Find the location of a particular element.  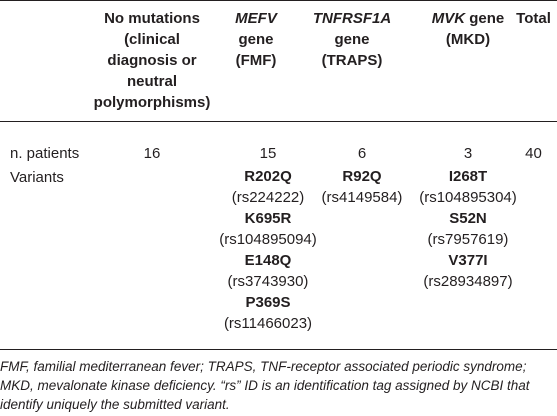

header-line: polymorphisms) is located at coordinates (152, 102).